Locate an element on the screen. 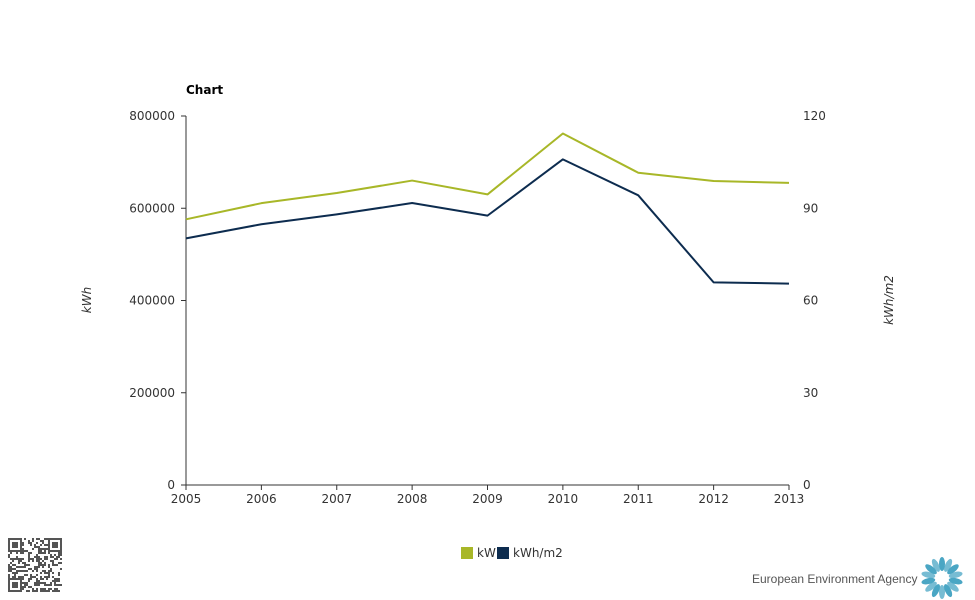  y-left-tick-label: 200000 is located at coordinates (152, 393).